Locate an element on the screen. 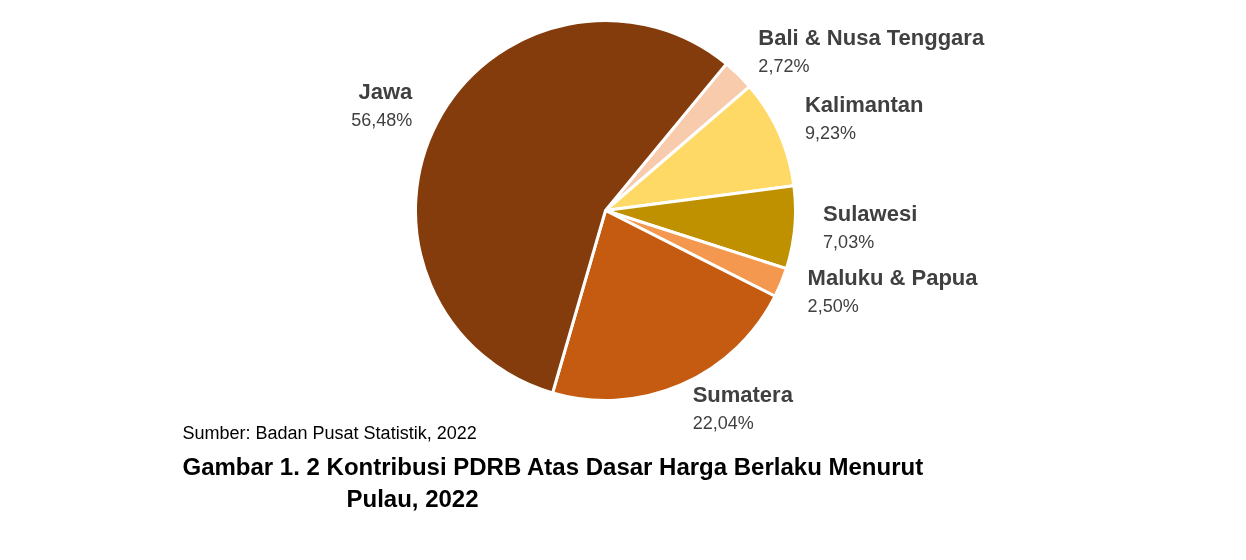  slice-label: Sulawesi is located at coordinates (870, 214).